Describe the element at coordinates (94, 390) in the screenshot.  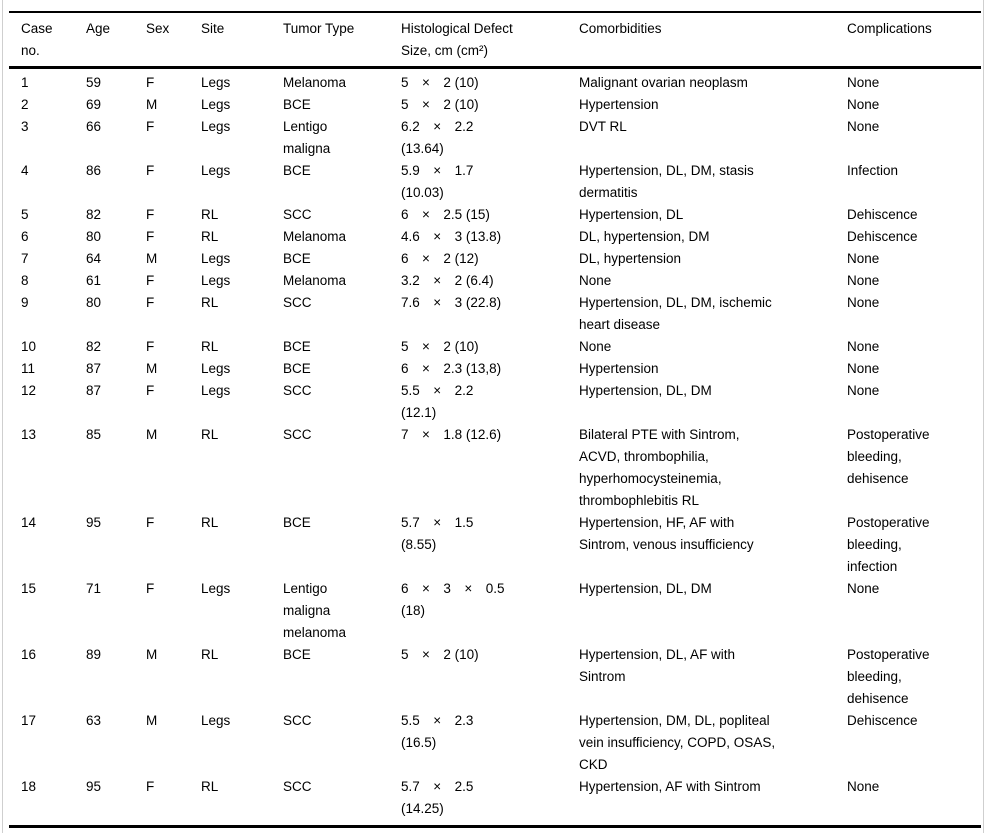
I see `cell-age: 87` at that location.